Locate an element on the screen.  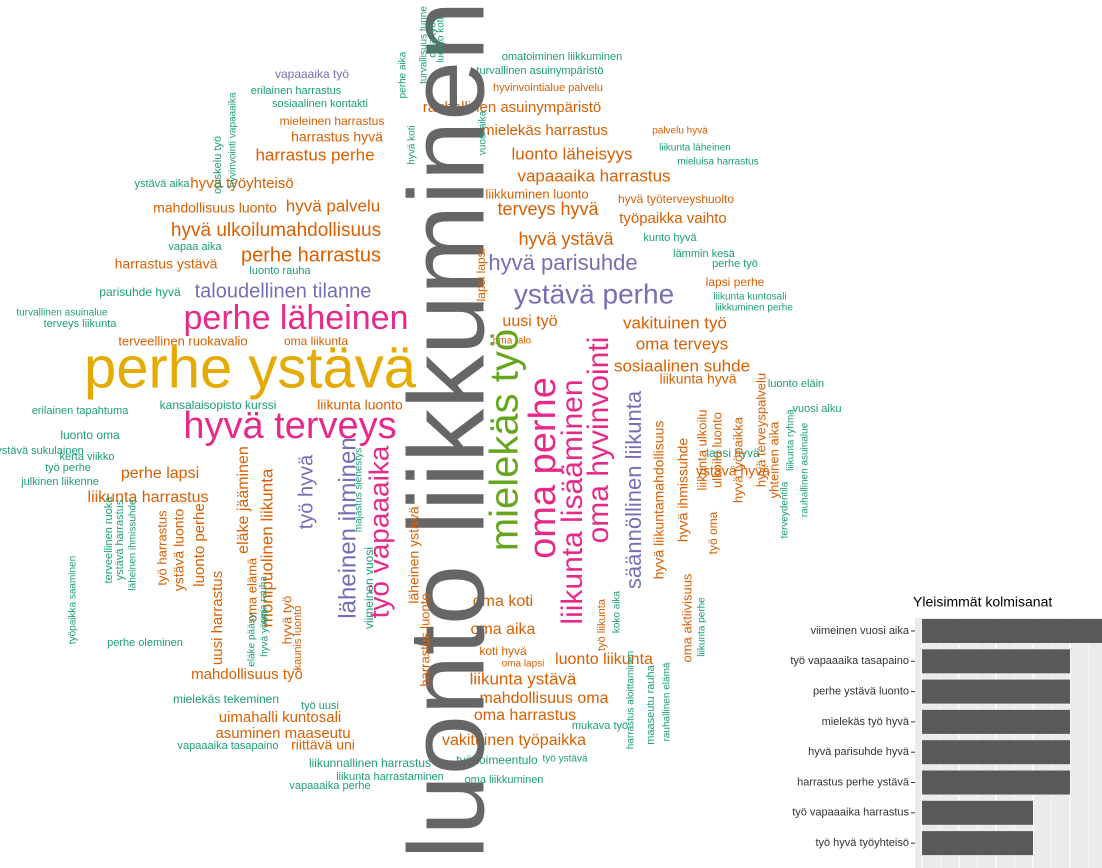
word: työ hyvä is located at coordinates (306, 491).